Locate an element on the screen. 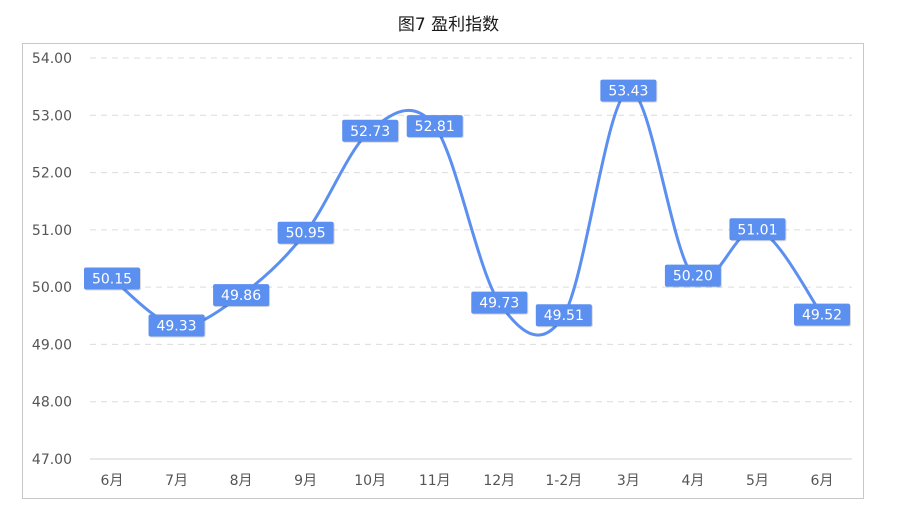 Image resolution: width=897 pixels, height=514 pixels. data-label-text: 49.33 is located at coordinates (176, 327).